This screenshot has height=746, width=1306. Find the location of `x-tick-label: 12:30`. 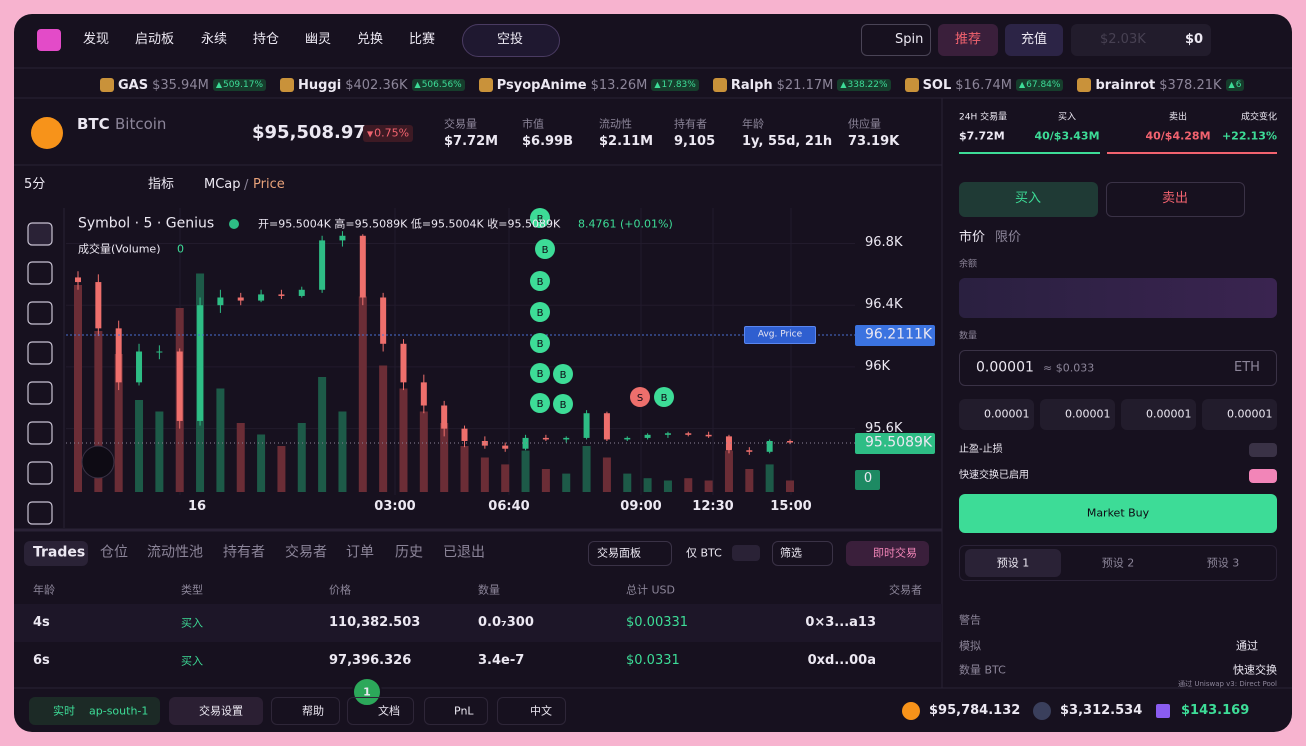

x-tick-label: 12:30 is located at coordinates (713, 507).